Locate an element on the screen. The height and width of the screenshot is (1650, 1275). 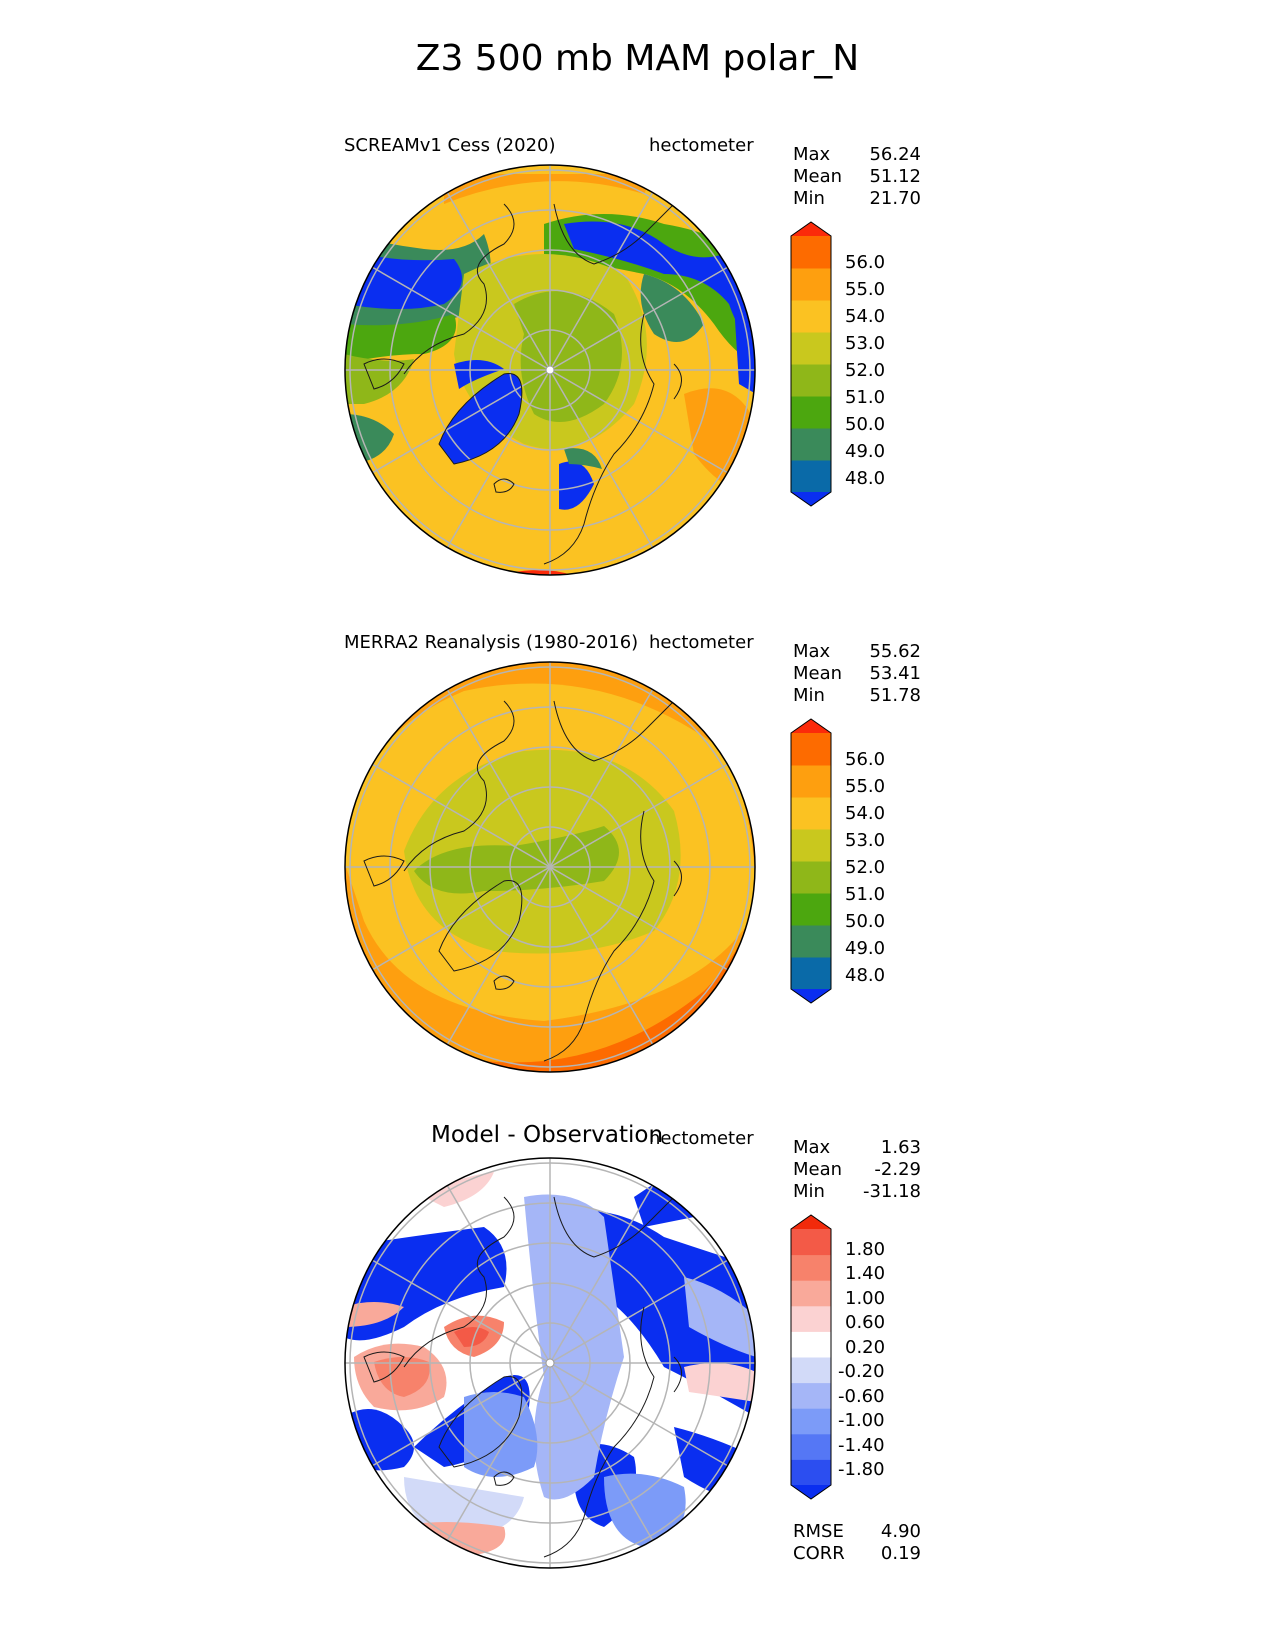
tick-label: 0.20 is located at coordinates (865, 1347).